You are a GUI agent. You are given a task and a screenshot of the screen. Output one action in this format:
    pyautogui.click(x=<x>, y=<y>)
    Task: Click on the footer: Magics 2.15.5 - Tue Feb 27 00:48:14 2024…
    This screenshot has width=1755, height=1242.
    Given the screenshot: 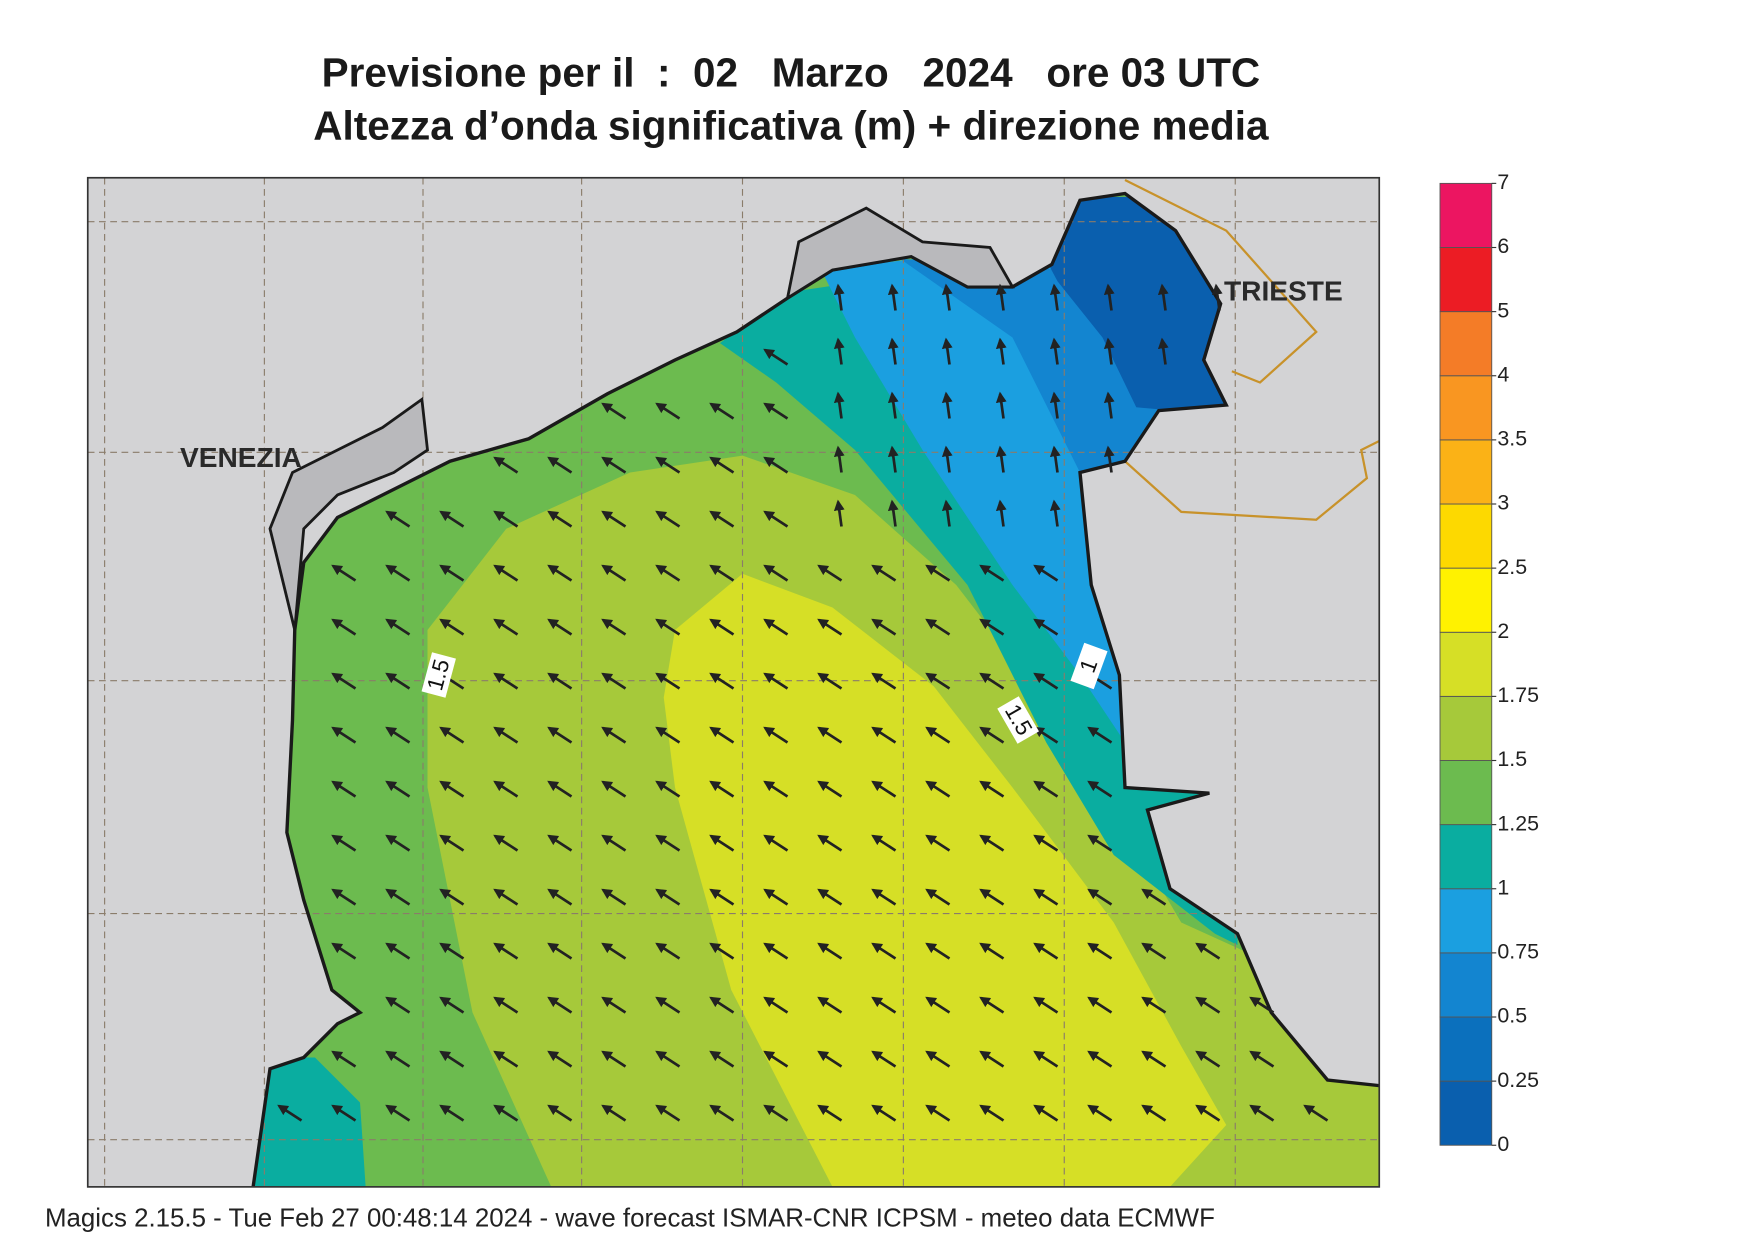 What is the action you would take?
    pyautogui.click(x=630, y=1218)
    